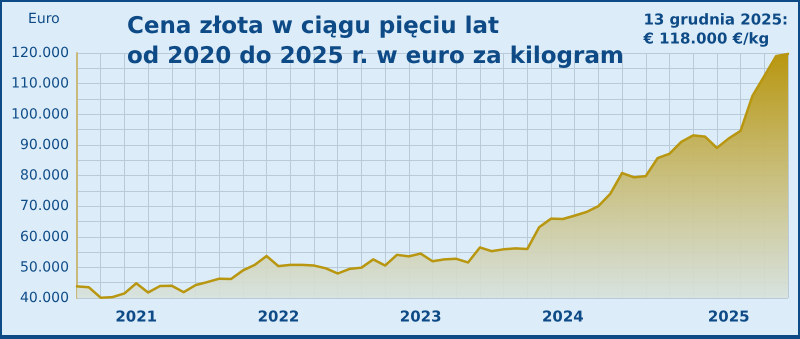 Image resolution: width=800 pixels, height=339 pixels. I want to click on x-tick-label: 2025, so click(729, 317).